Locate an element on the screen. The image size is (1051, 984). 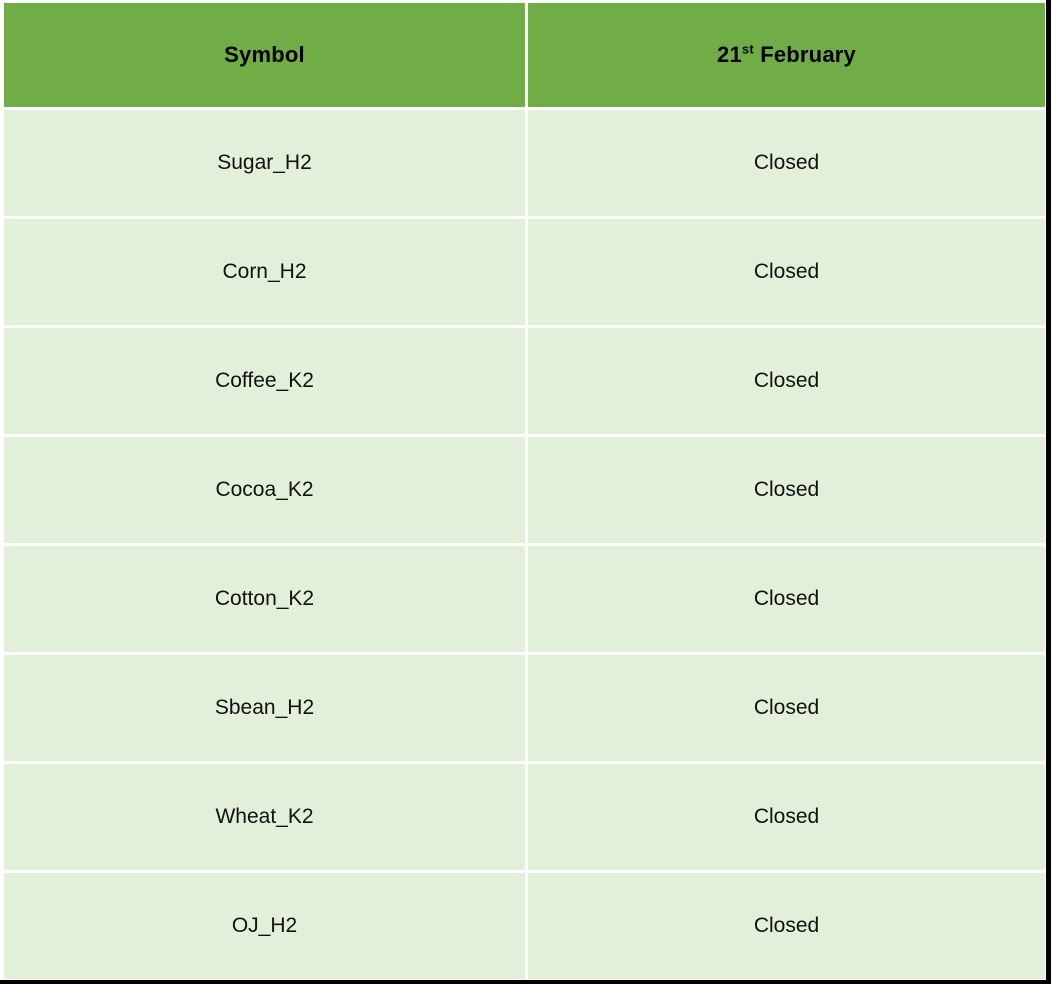
table-row: Wheat_K2 Closed is located at coordinates (524, 817).